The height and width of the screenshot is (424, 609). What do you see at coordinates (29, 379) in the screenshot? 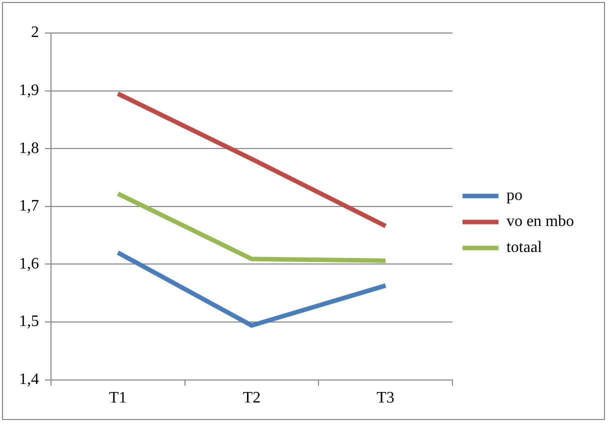
I see `y-tick-label: 1,4` at bounding box center [29, 379].